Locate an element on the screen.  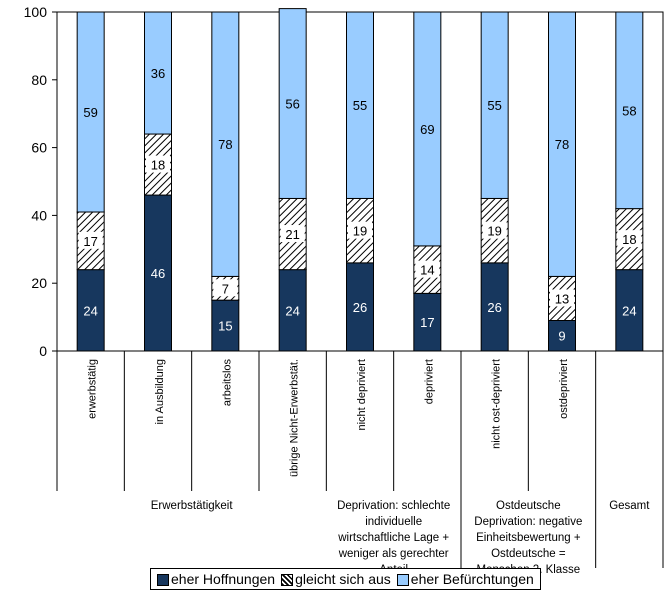
y-tick-label: 0 is located at coordinates (43, 351).